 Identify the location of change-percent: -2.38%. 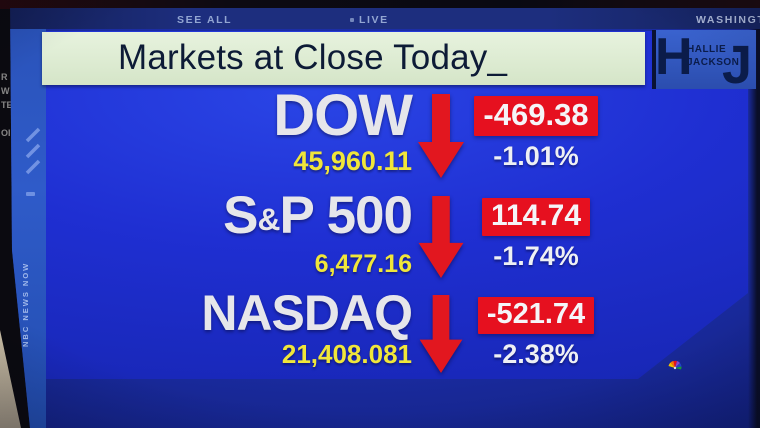
(536, 354).